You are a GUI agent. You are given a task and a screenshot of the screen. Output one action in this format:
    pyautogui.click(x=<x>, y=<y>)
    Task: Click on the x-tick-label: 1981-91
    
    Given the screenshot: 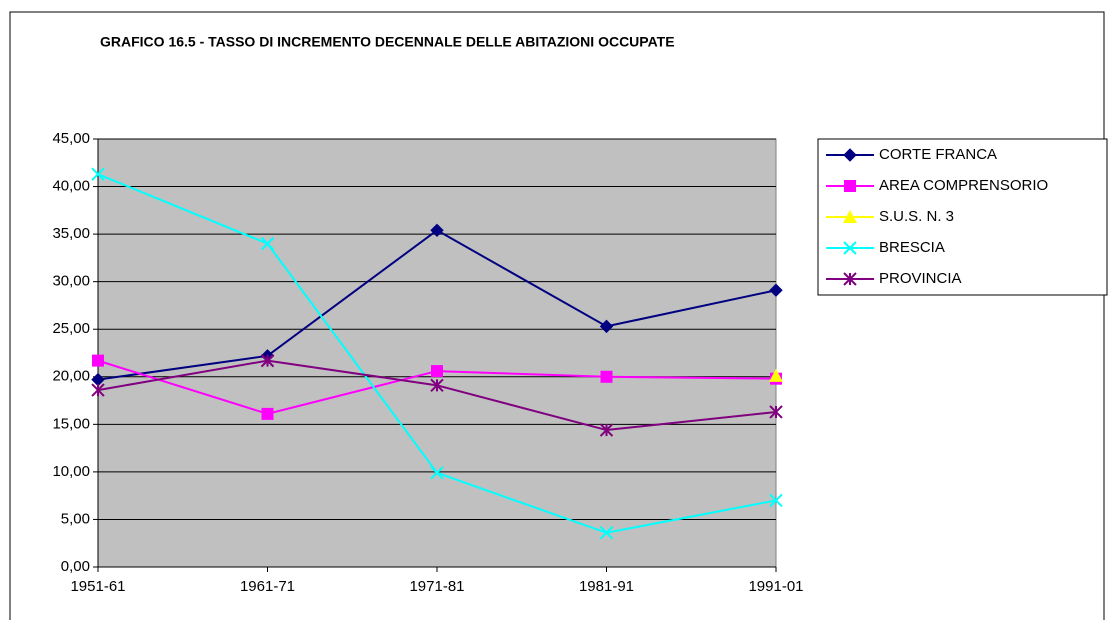 What is the action you would take?
    pyautogui.click(x=606, y=586)
    